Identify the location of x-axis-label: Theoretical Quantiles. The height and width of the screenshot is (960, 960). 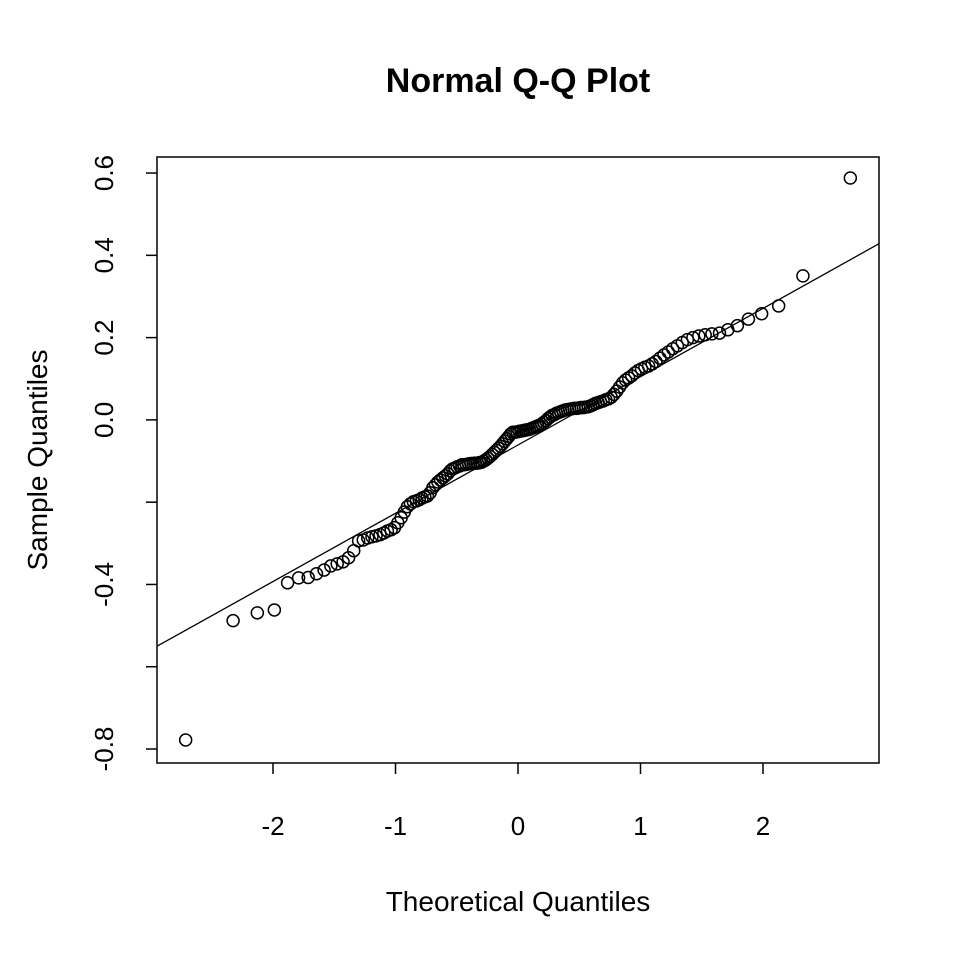
(518, 901).